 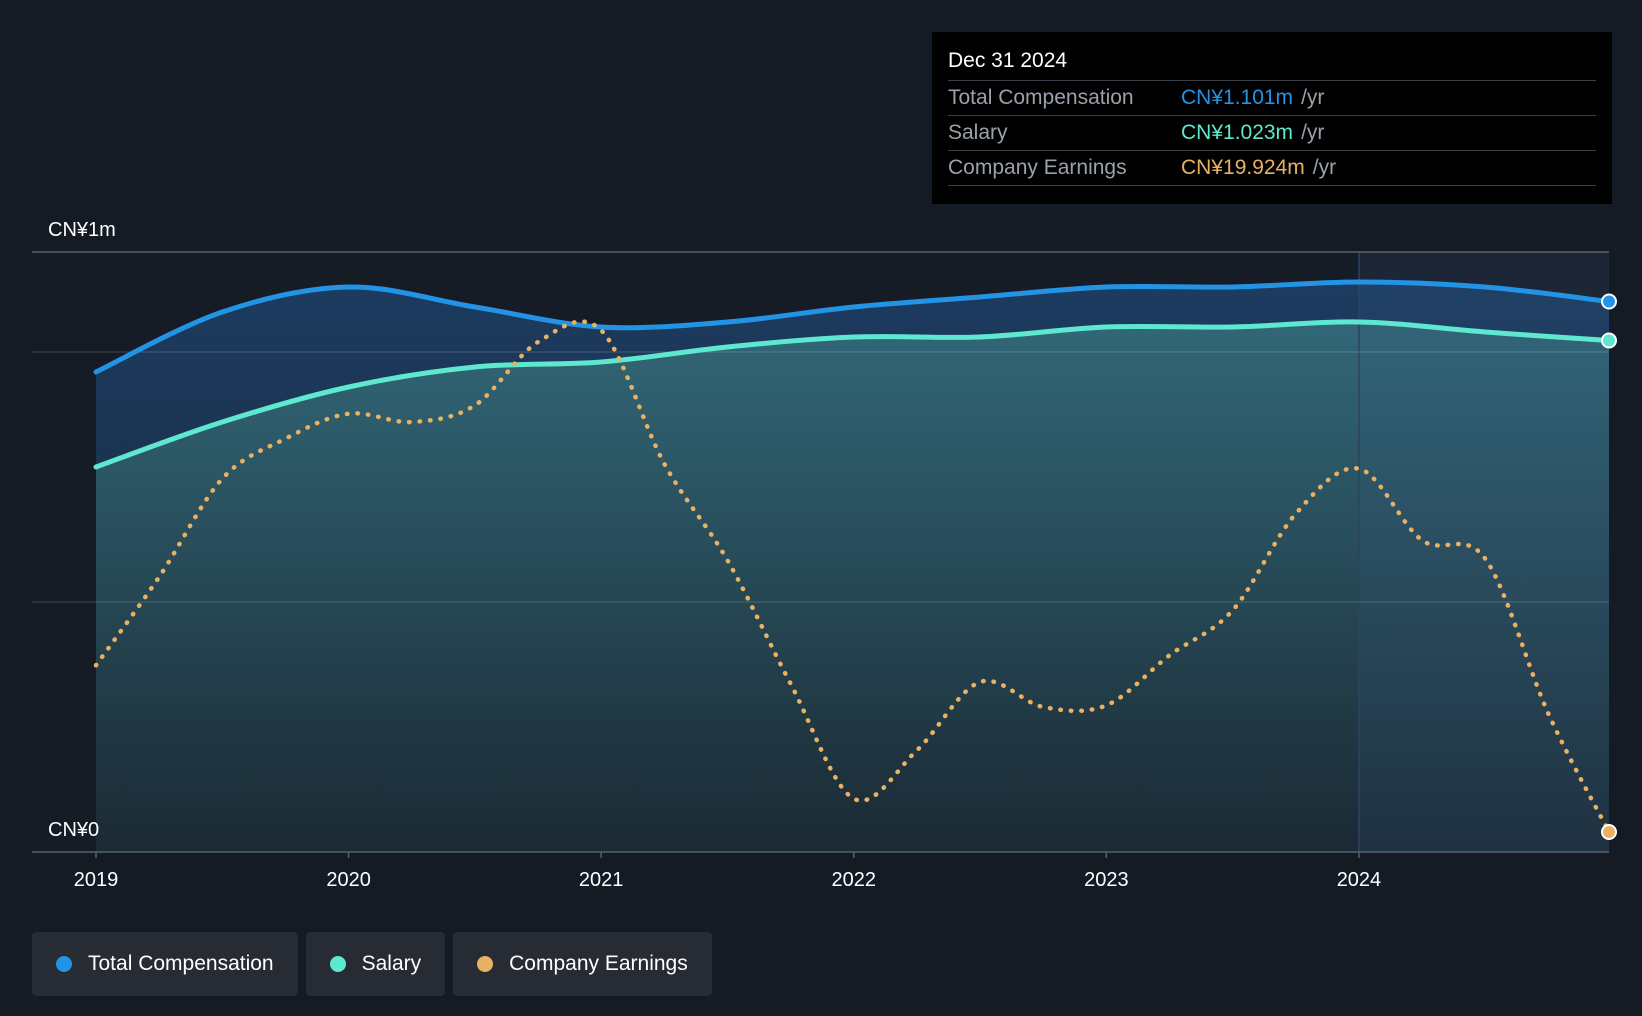 I want to click on legend-item-company-earnings: Company Earnings, so click(x=582, y=964).